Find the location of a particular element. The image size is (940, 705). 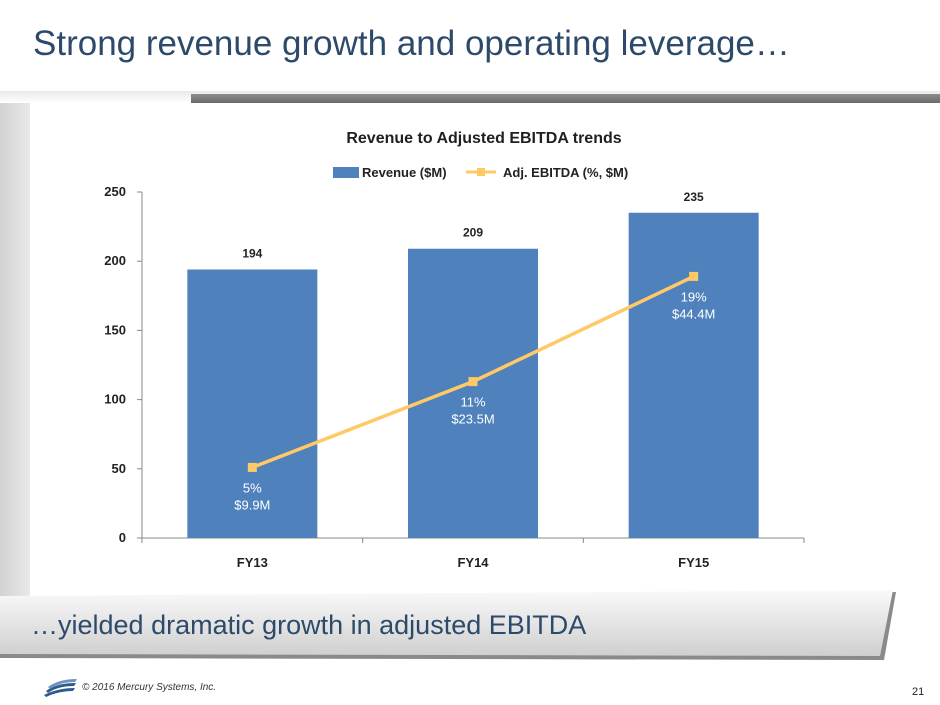

y-tick-label: 0 is located at coordinates (122, 537).